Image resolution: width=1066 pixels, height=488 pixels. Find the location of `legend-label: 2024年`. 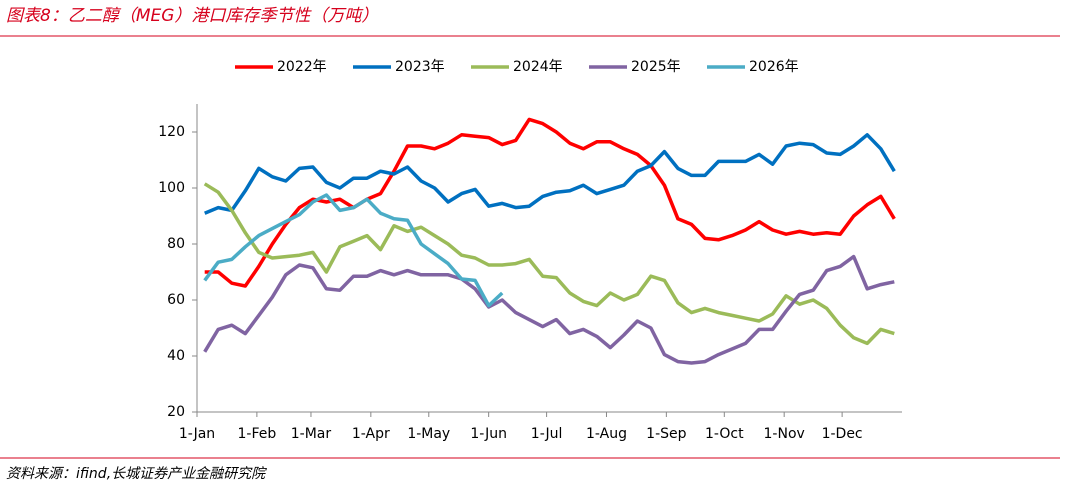

legend-label: 2024年 is located at coordinates (538, 67).